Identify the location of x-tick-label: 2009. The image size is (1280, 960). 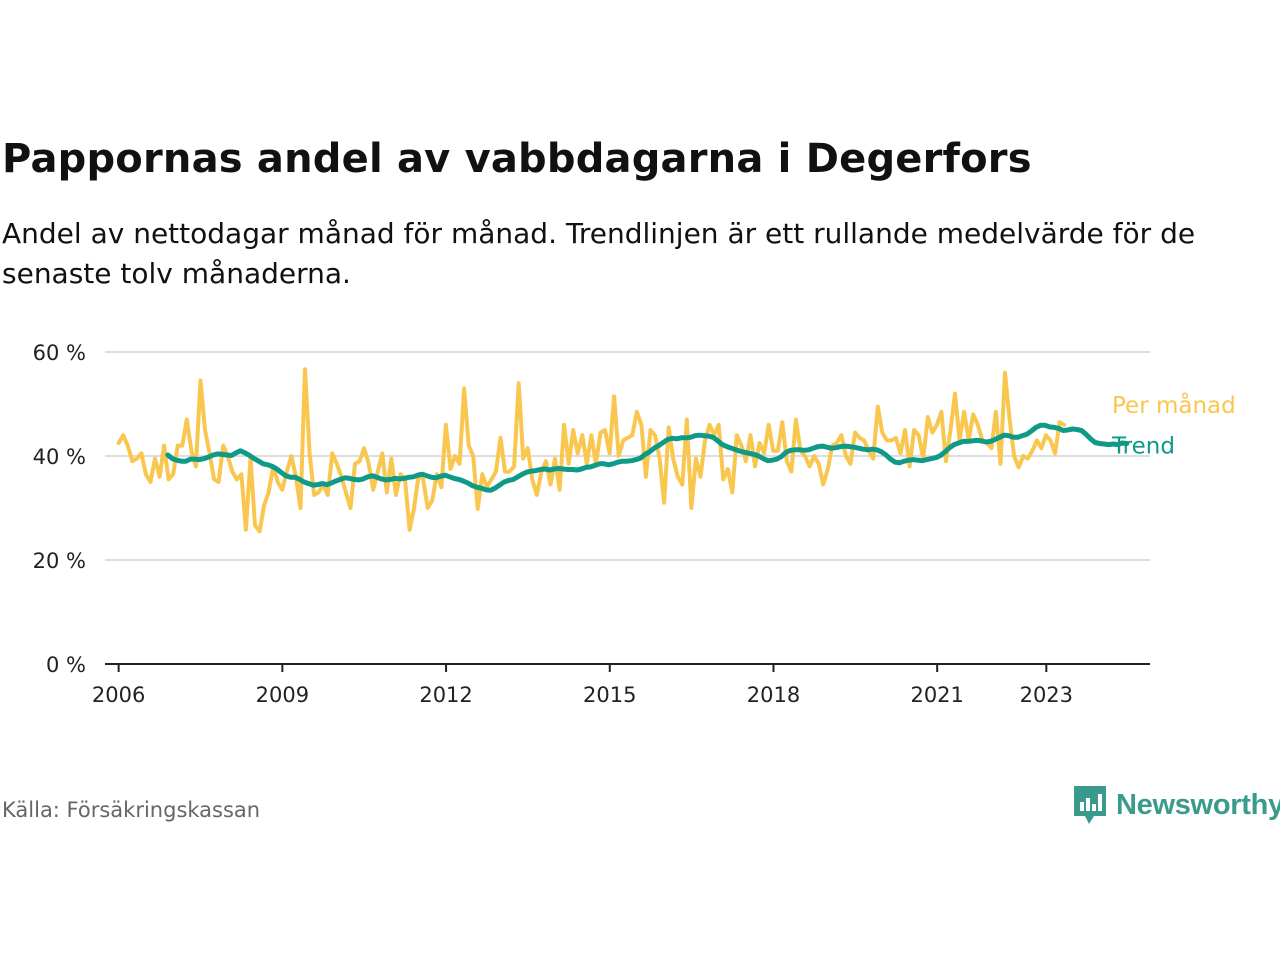
(282, 695).